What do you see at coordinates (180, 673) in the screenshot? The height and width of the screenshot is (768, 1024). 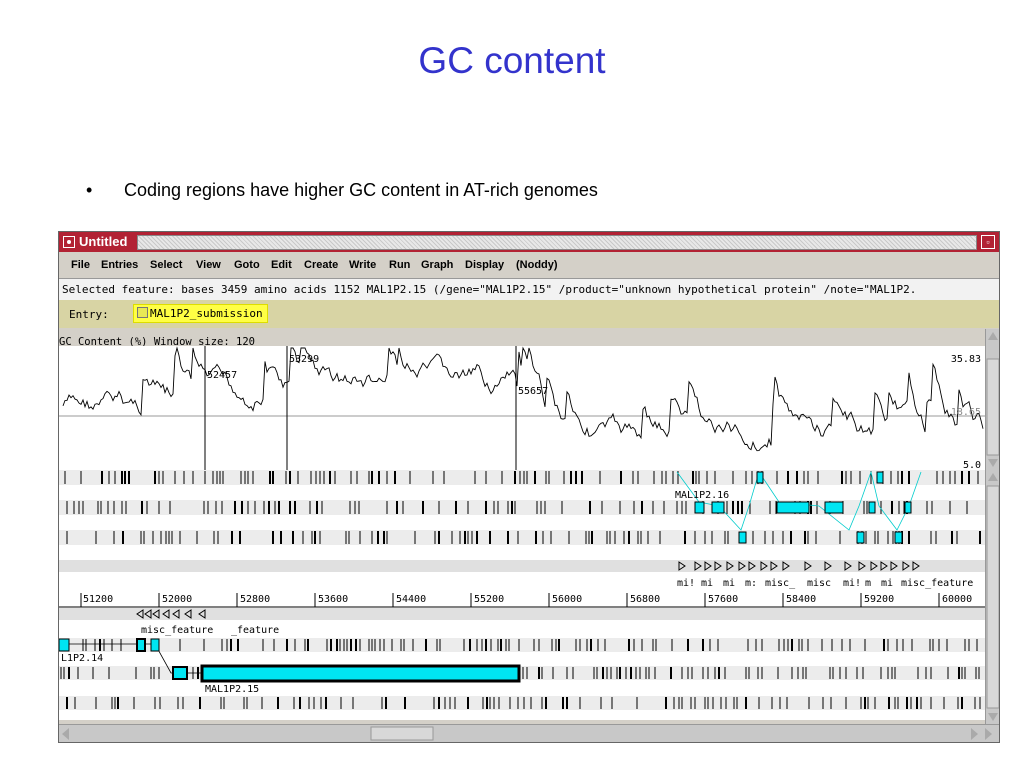 I see `selected-exon-small` at bounding box center [180, 673].